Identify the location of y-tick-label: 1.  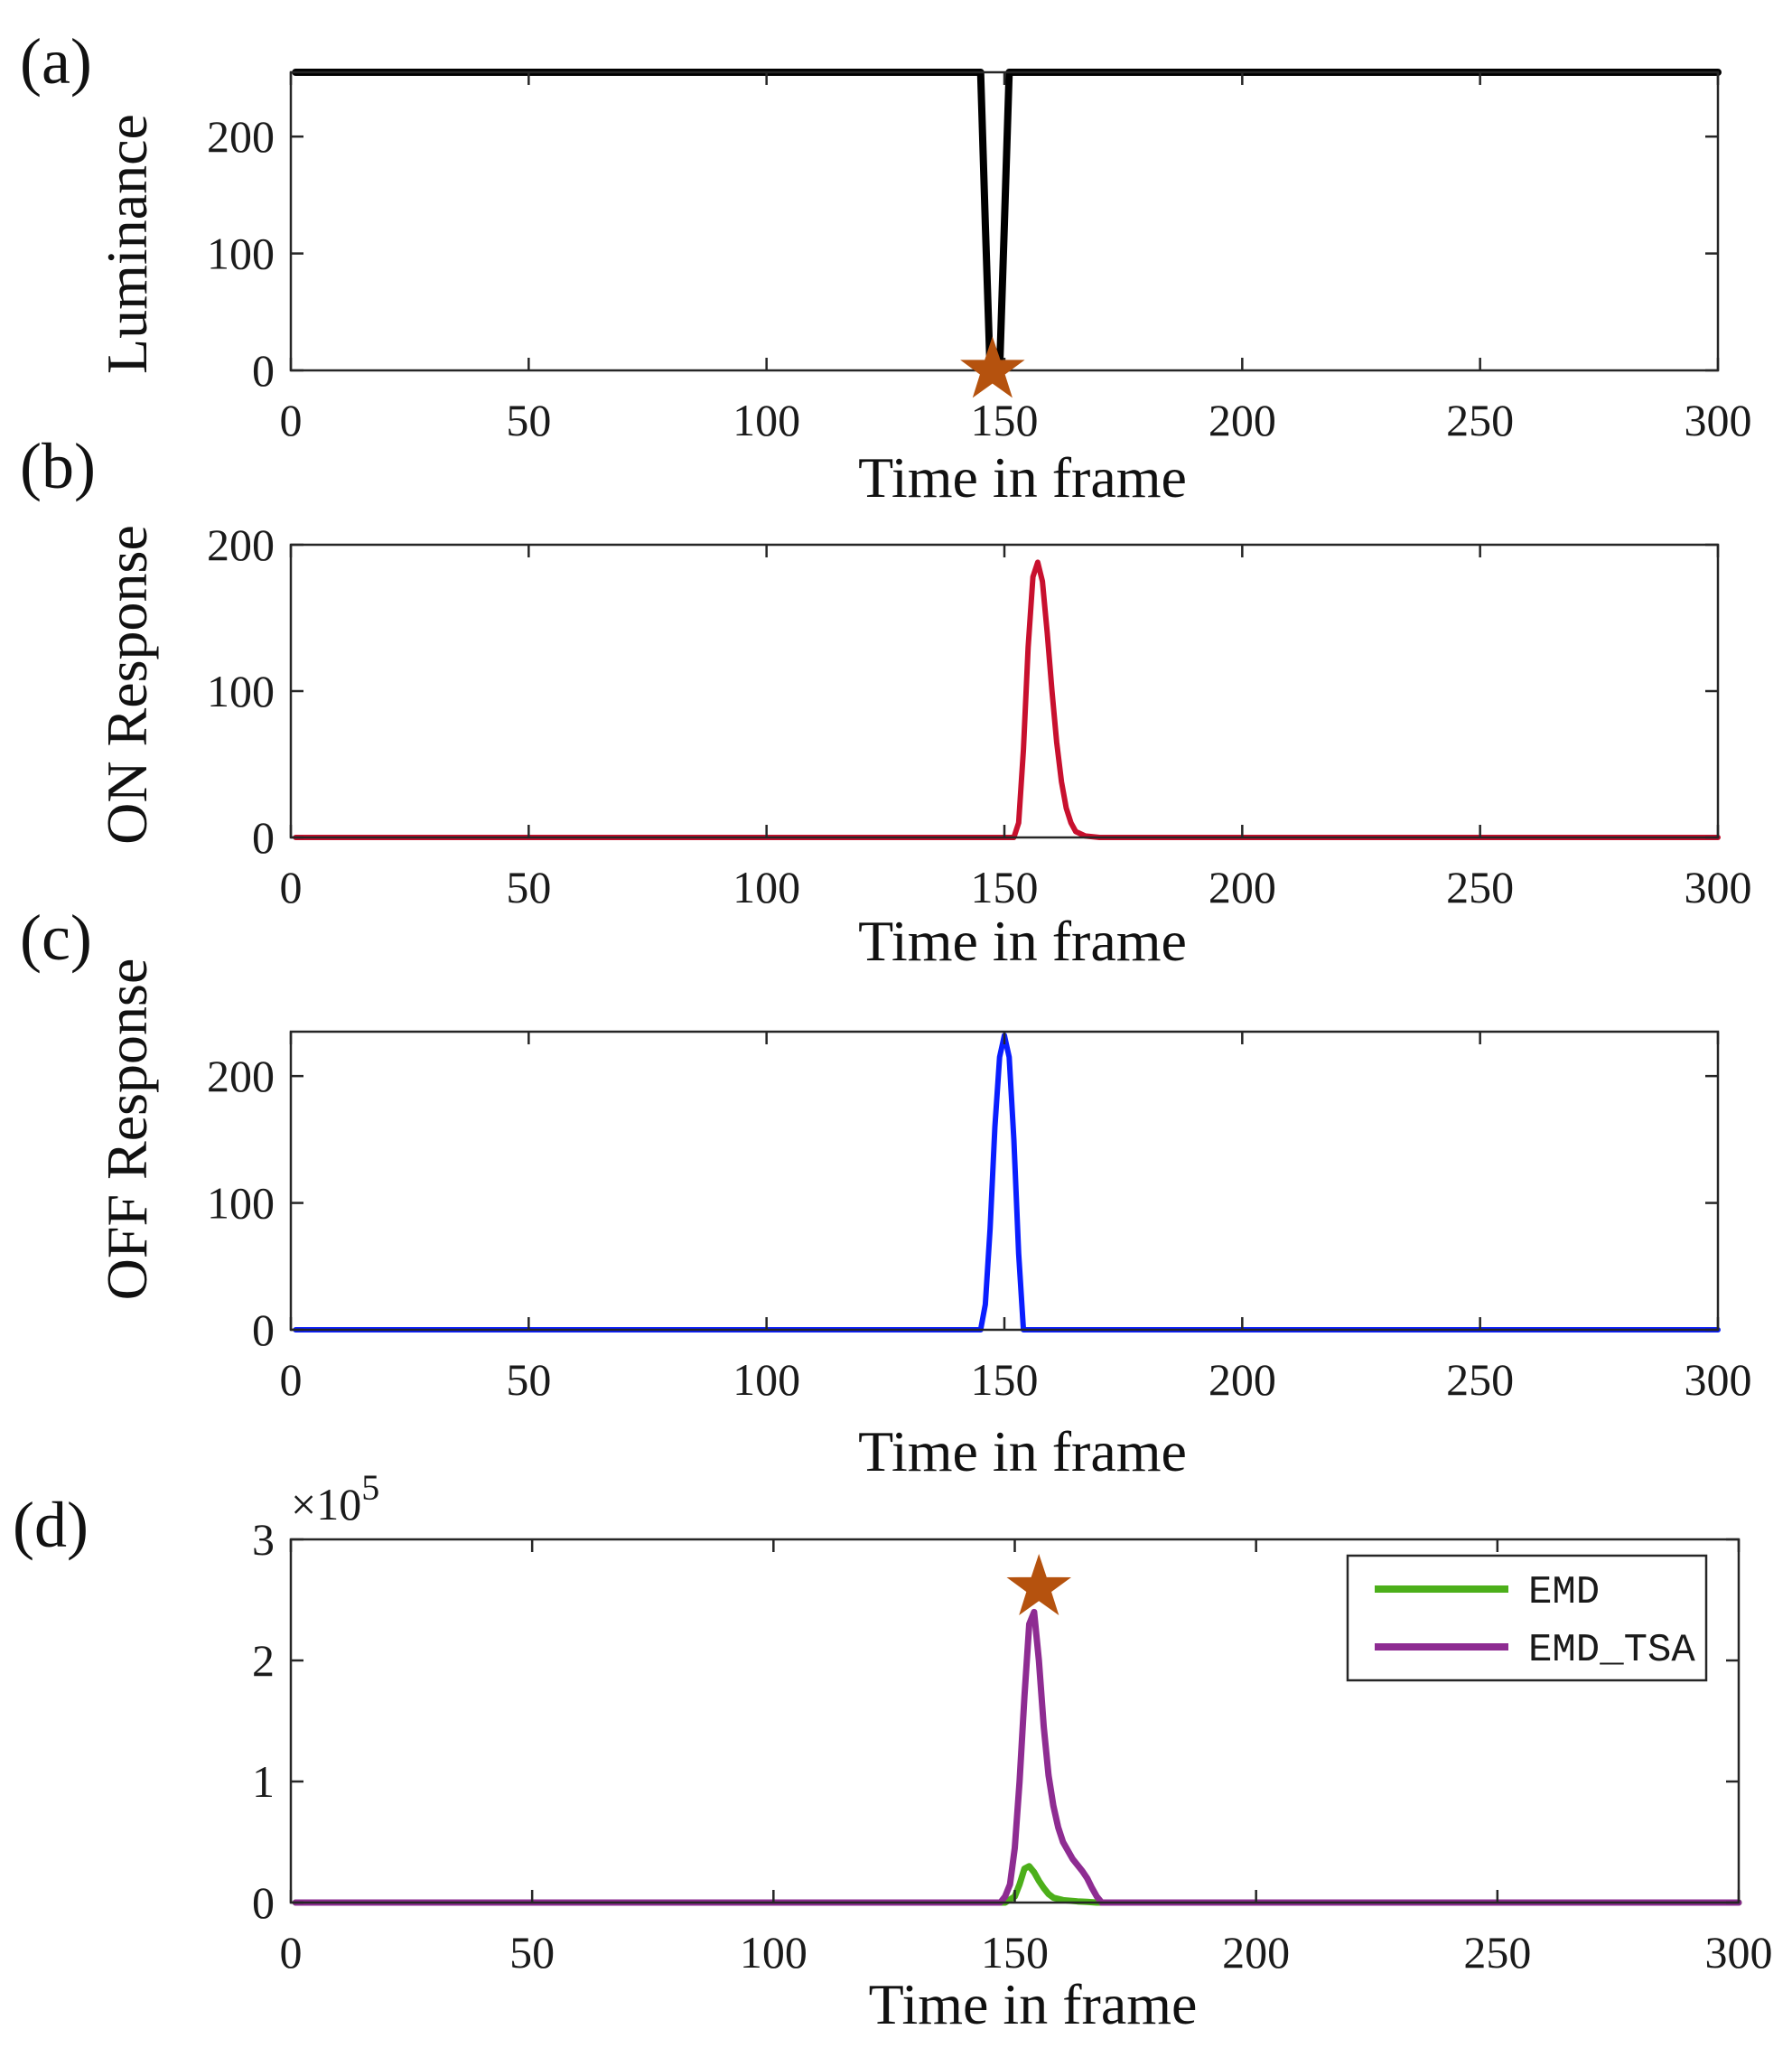
(263, 1781).